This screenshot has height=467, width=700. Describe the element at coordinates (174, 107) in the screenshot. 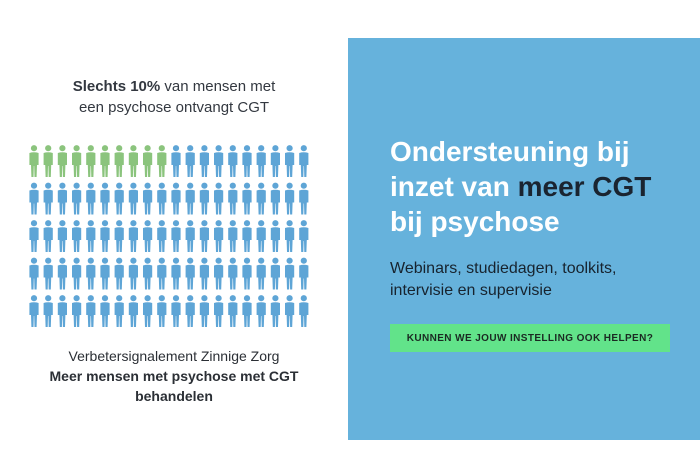

I see `headline-text-line2: een psychose ontvangt CGT` at that location.